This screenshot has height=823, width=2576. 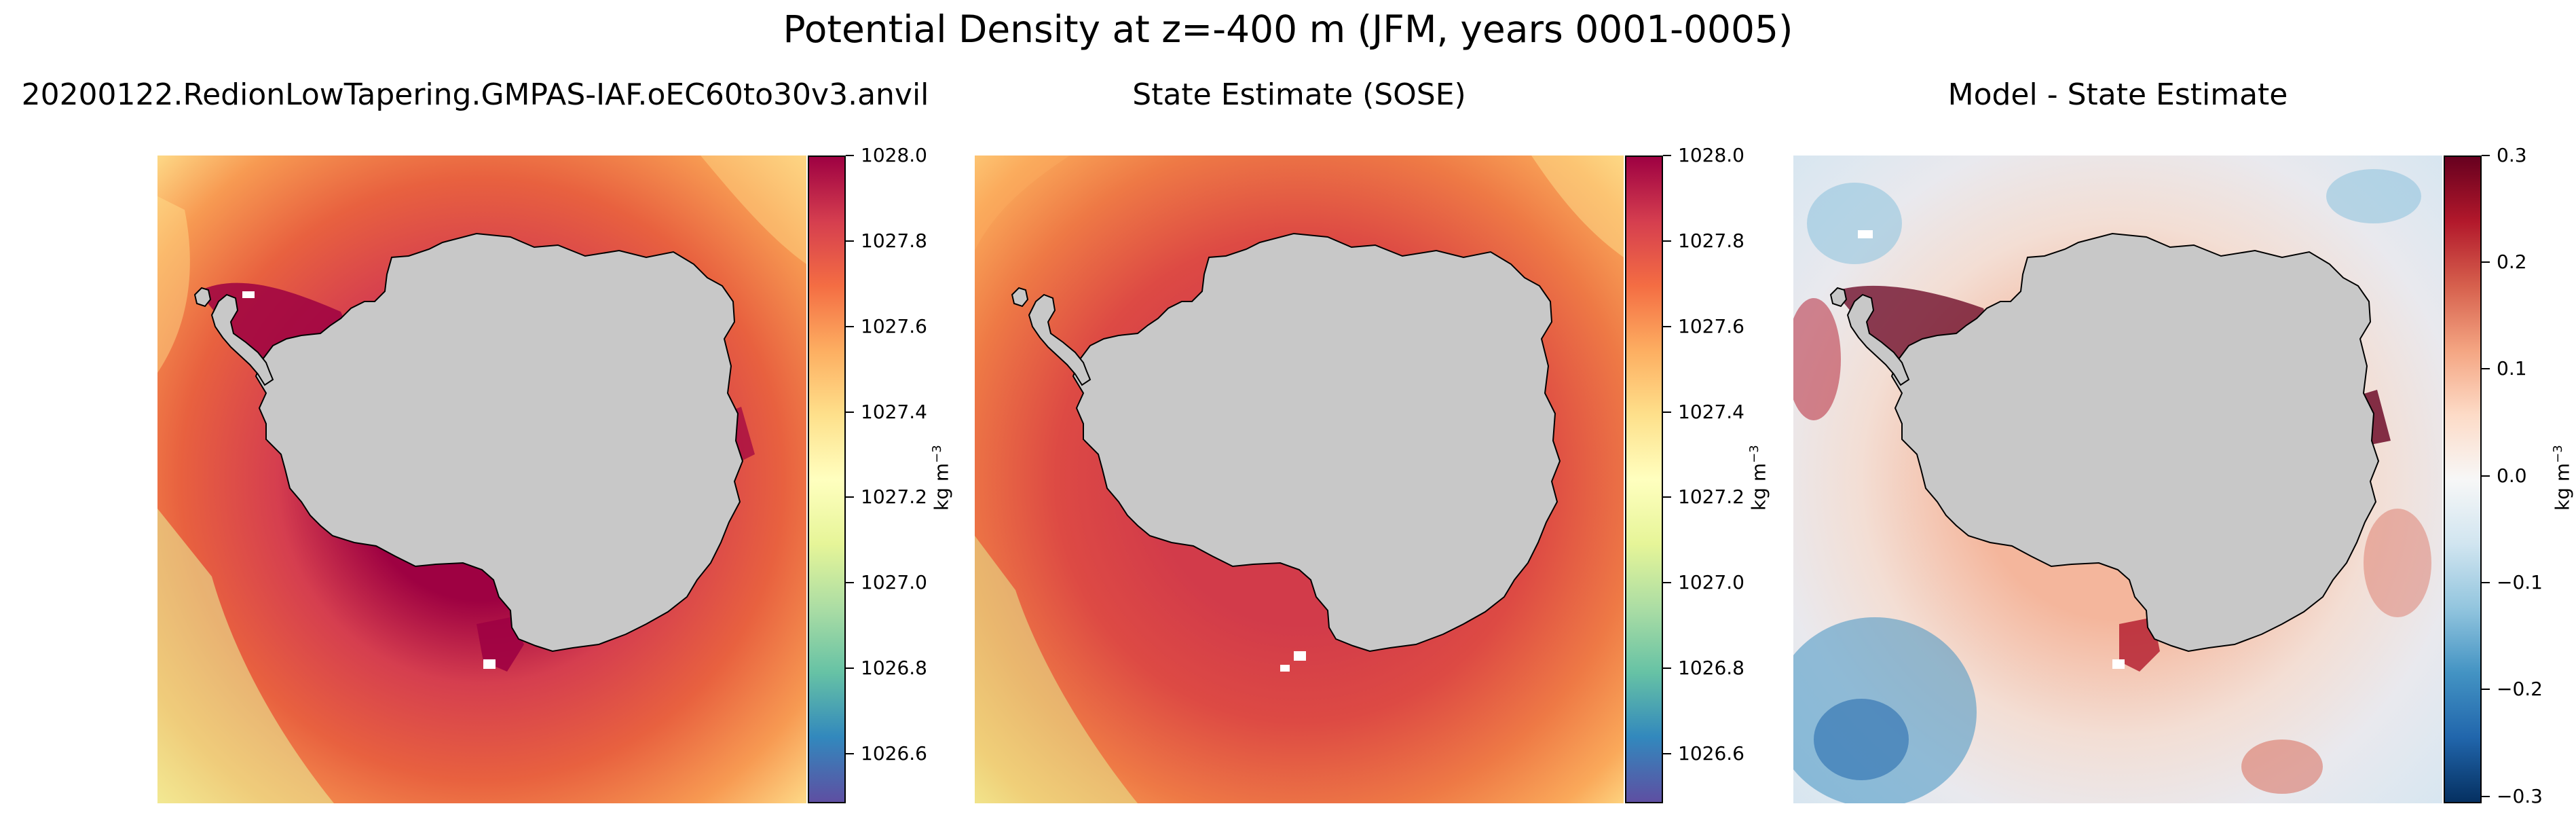 What do you see at coordinates (2117, 94) in the screenshot?
I see `panel-title-difference: Model - State Estimate` at bounding box center [2117, 94].